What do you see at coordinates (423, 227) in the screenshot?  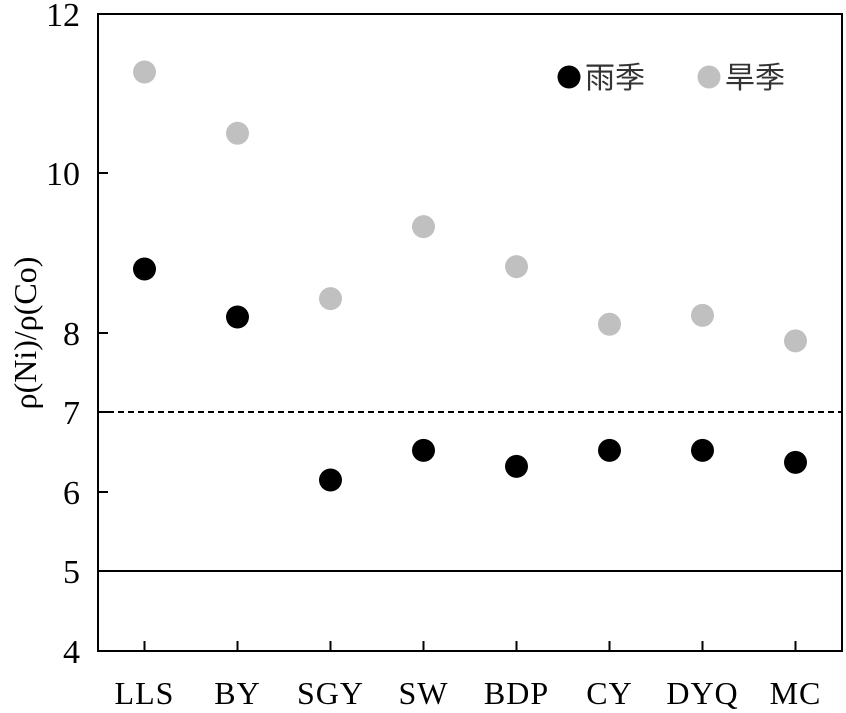 I see `point-series2-sw` at bounding box center [423, 227].